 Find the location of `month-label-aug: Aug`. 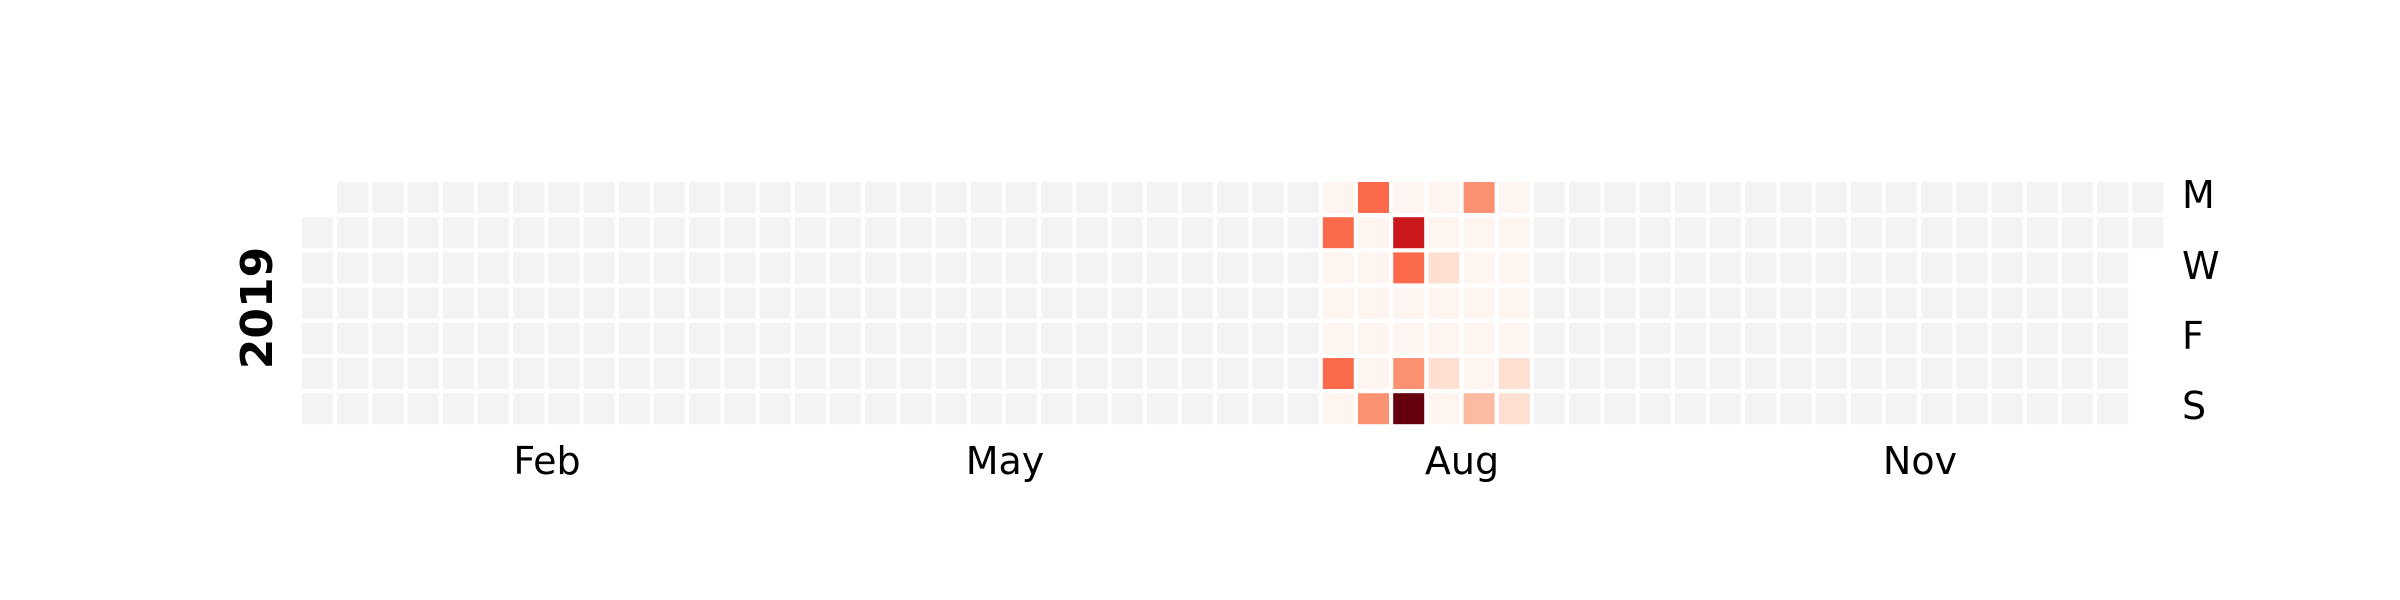

month-label-aug: Aug is located at coordinates (1462, 461).